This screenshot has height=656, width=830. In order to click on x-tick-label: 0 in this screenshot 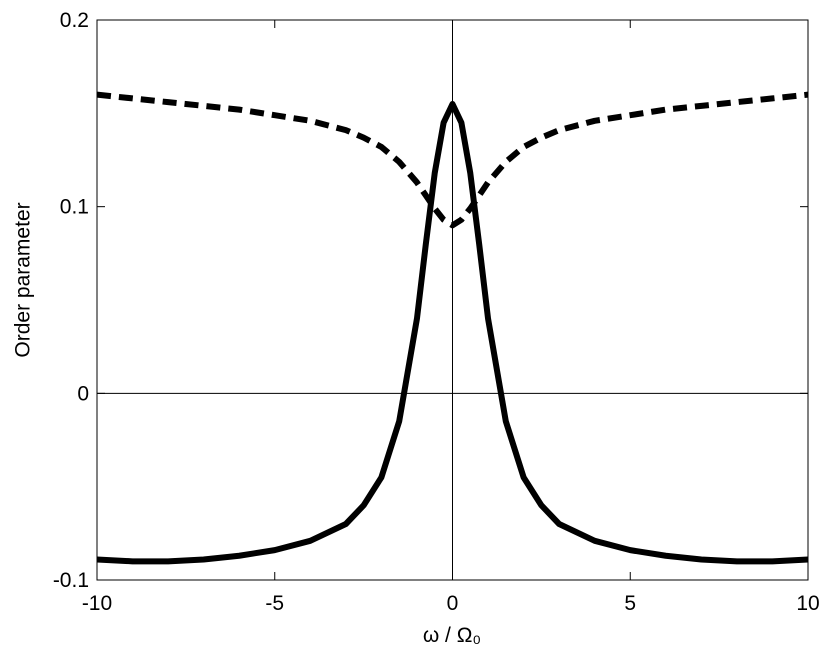, I will do `click(453, 603)`.